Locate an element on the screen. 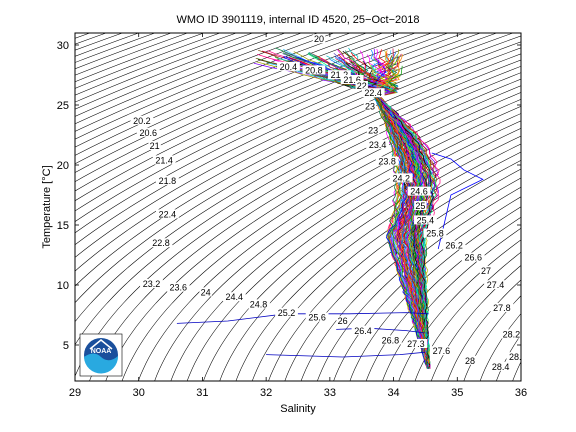 The image size is (576, 432). contour-label: 26 is located at coordinates (343, 321).